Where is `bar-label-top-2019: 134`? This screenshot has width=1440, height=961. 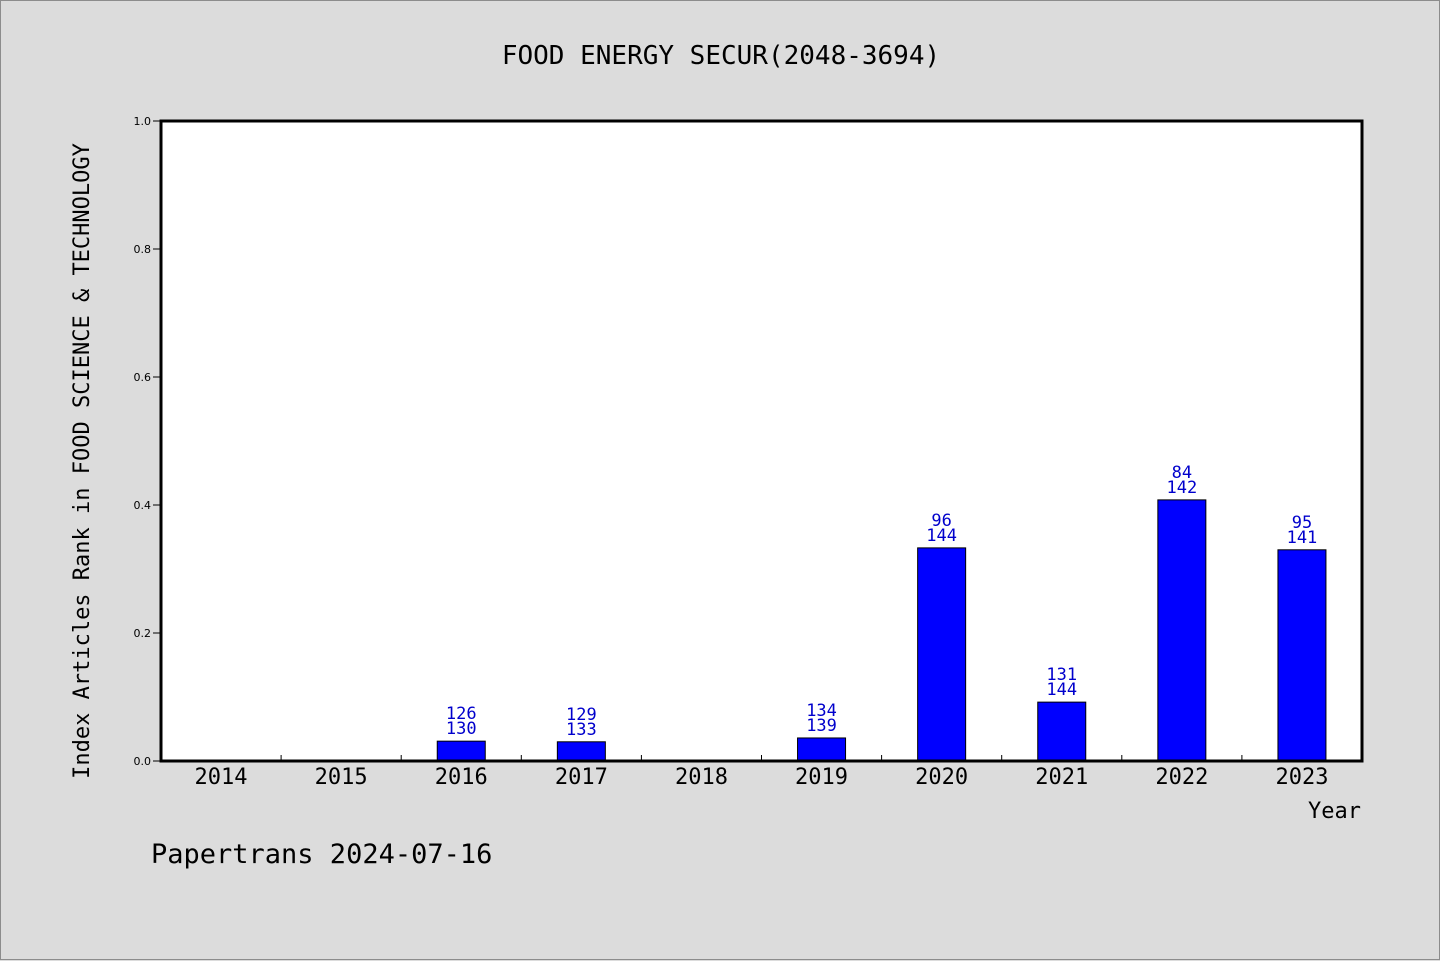
bar-label-top-2019: 134 is located at coordinates (821, 711).